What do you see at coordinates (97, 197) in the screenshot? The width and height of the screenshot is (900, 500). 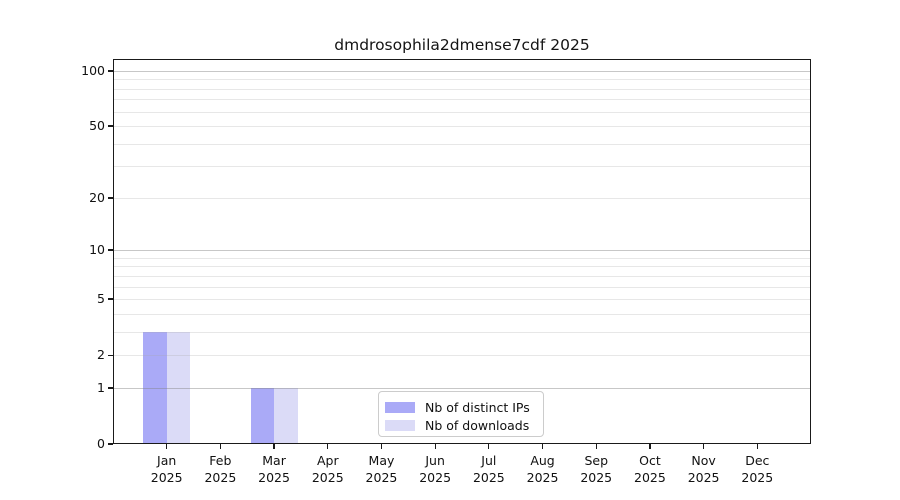 I see `y-tick-label: 20` at bounding box center [97, 197].